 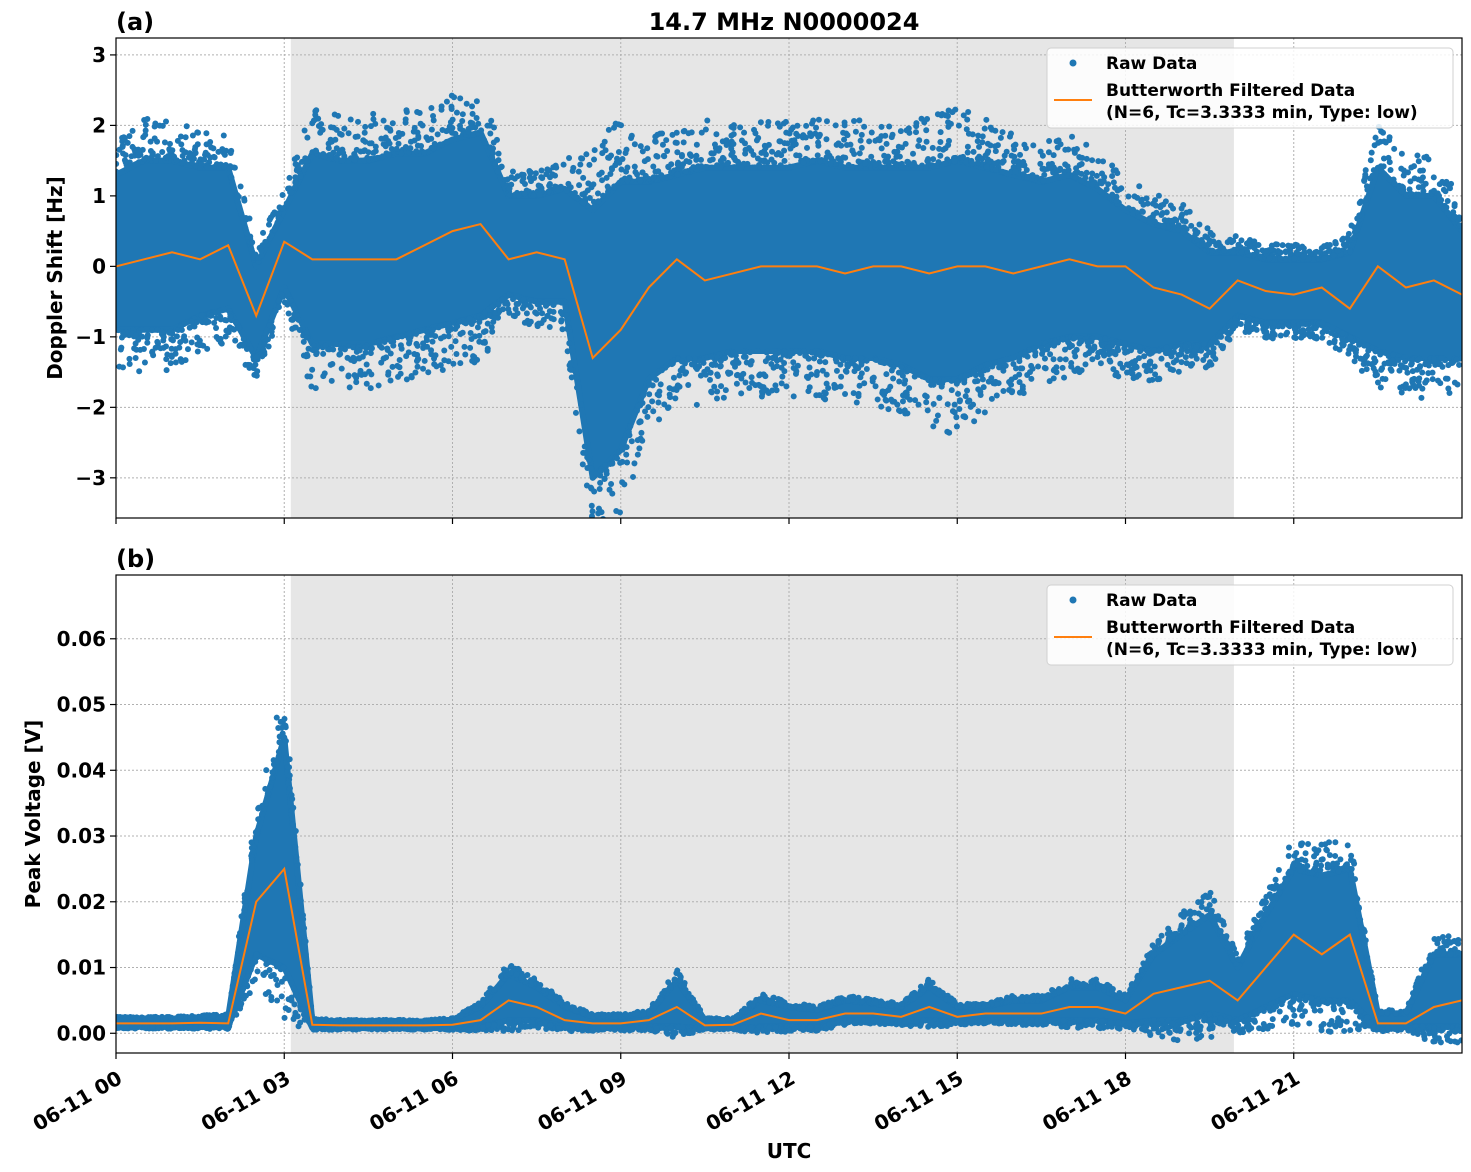 I want to click on x-axis-label: UTC, so click(x=789, y=1151).